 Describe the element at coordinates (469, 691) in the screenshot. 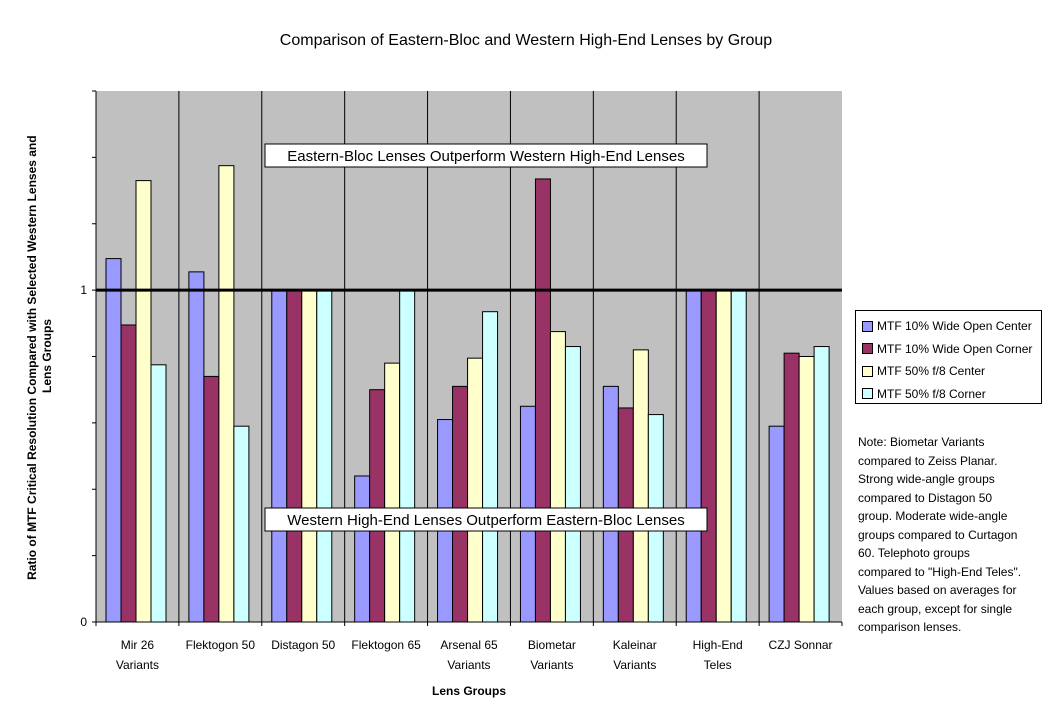

I see `x-axis-label: Lens Groups` at that location.